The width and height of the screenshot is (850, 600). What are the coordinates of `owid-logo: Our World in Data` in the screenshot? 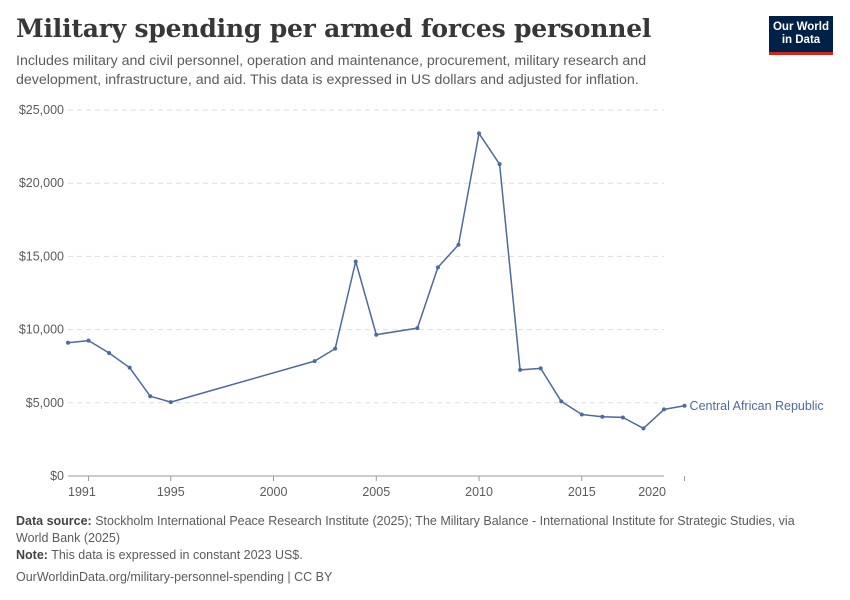 It's located at (801, 35).